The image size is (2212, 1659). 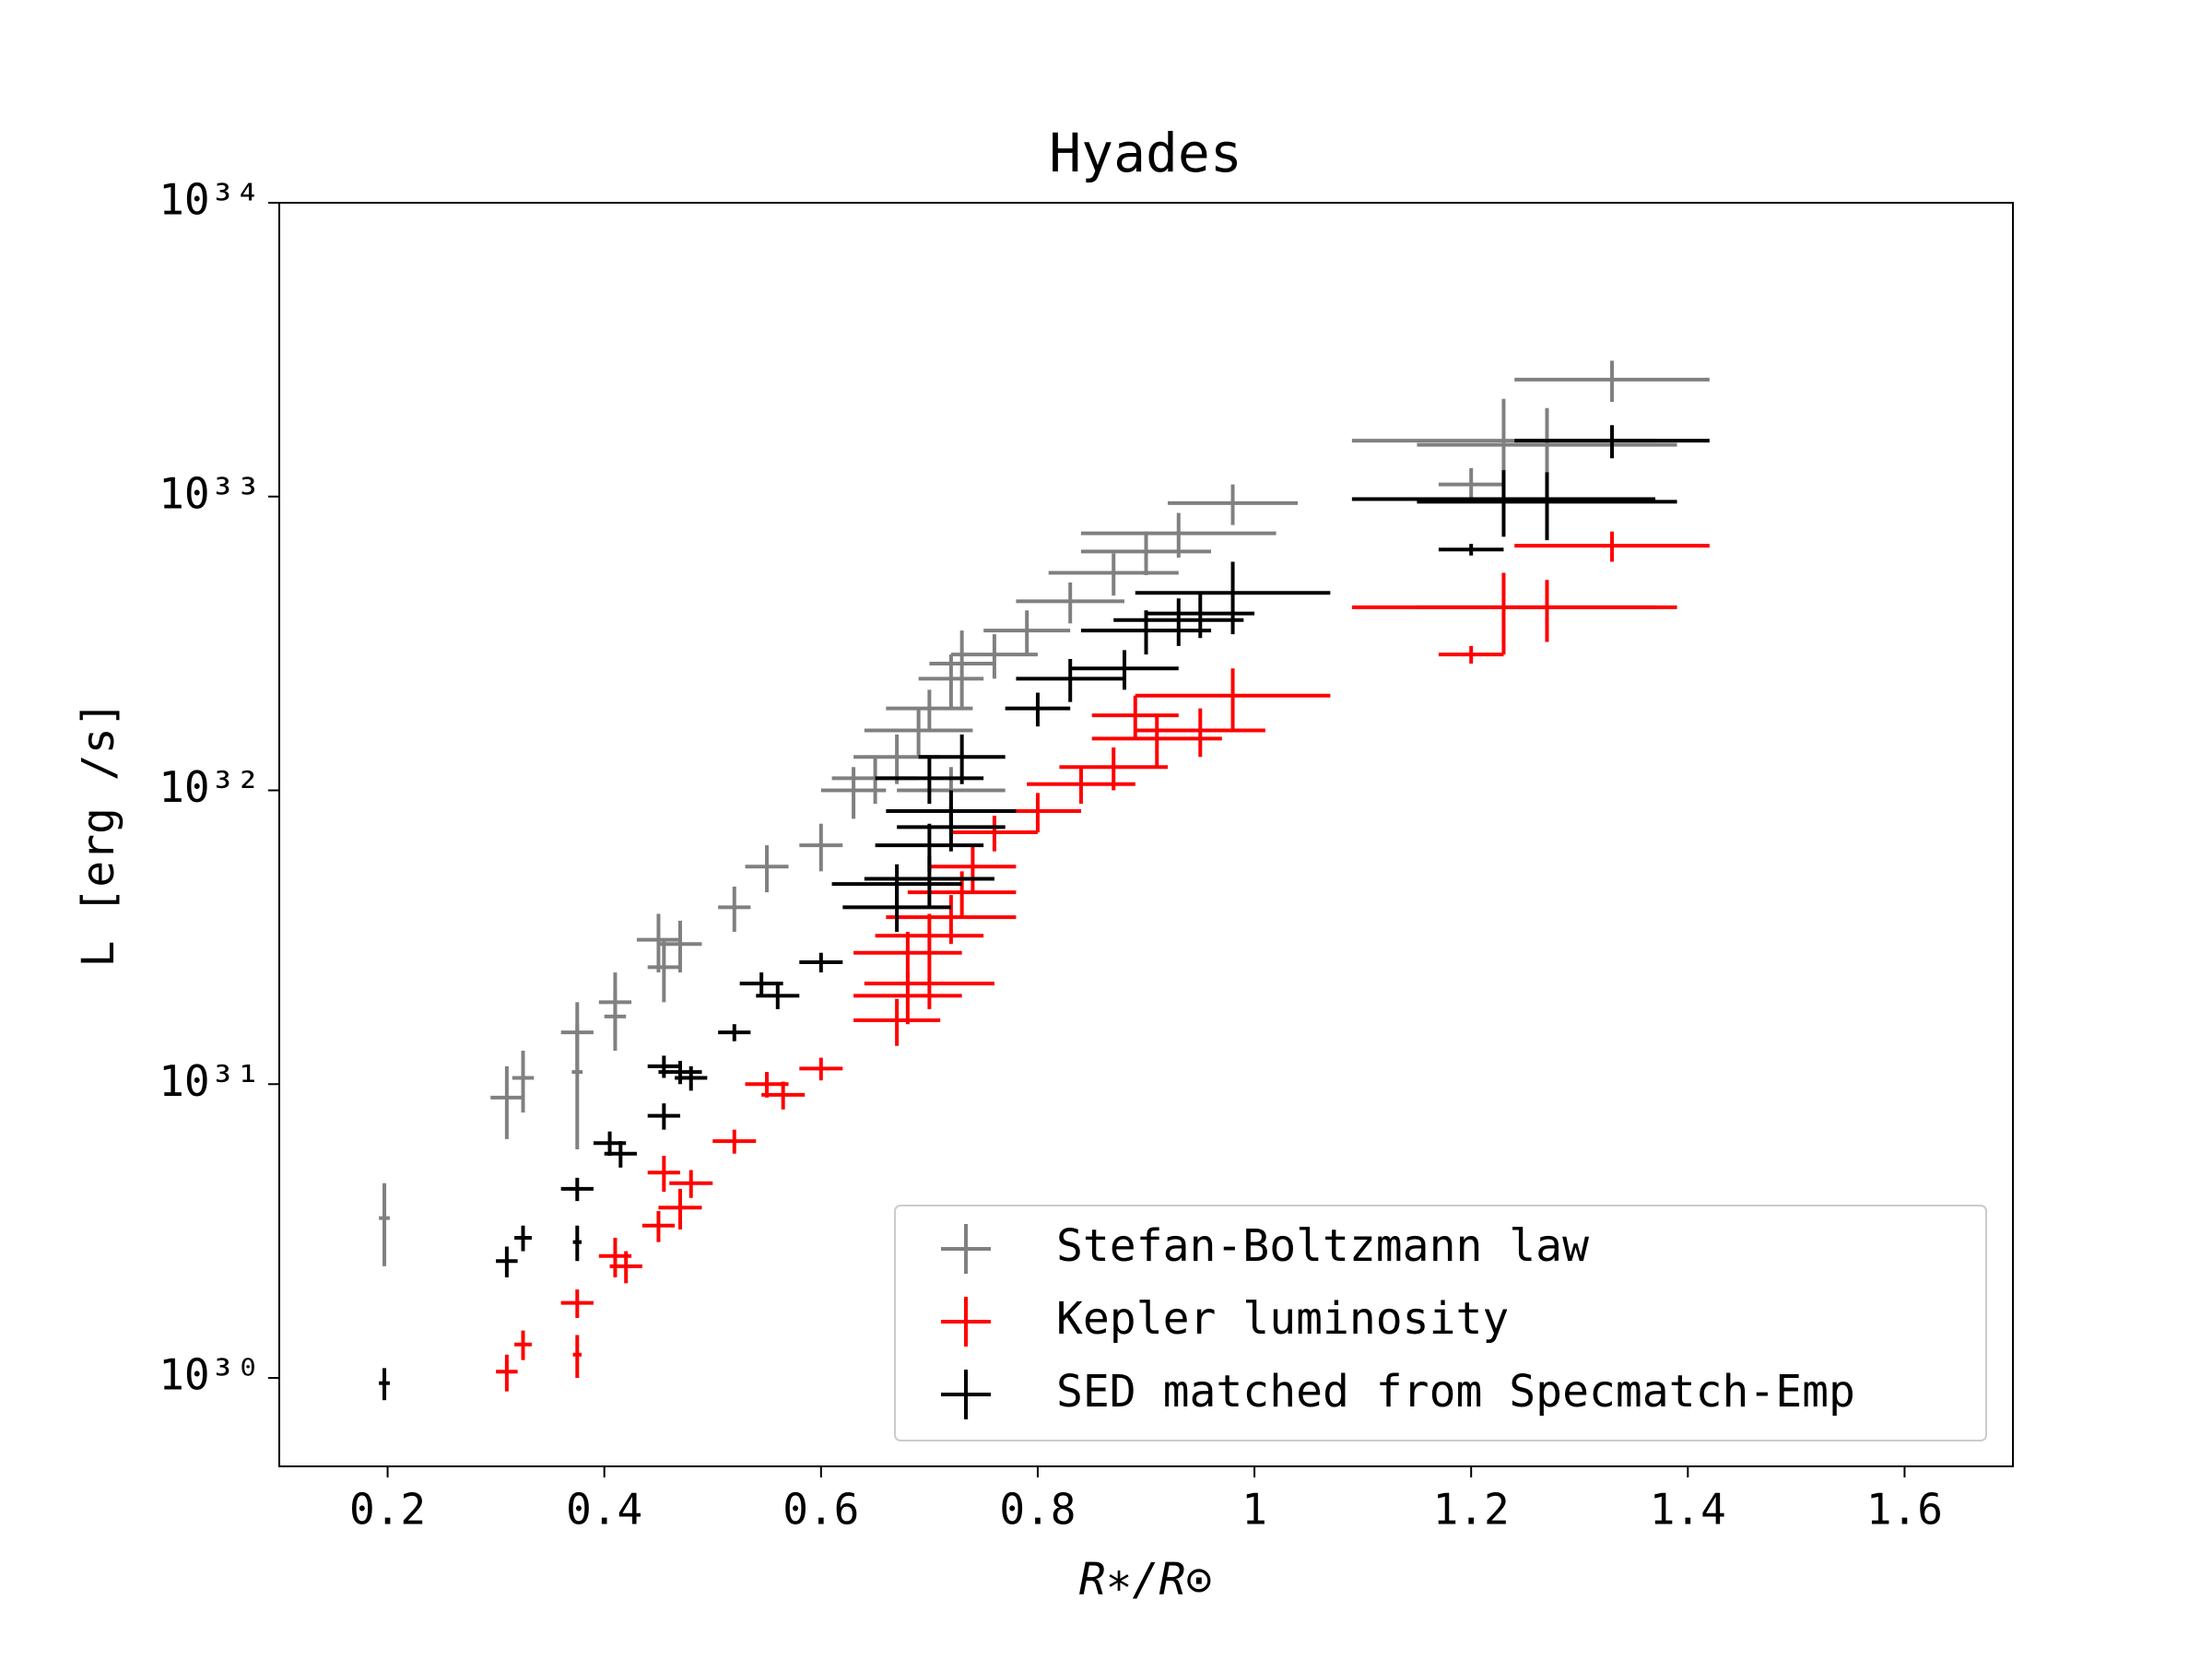 What do you see at coordinates (210, 787) in the screenshot?
I see `y-tick-label: 10³²` at bounding box center [210, 787].